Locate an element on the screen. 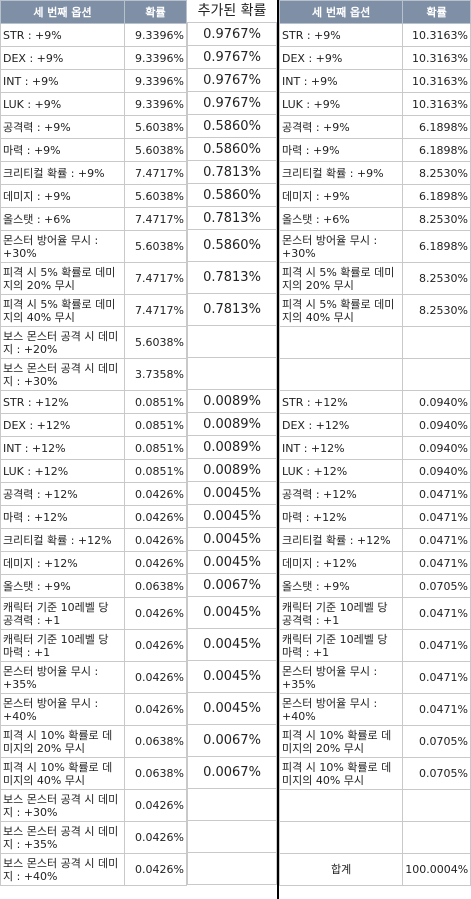  option-label: 캐릭터 기준 10레벨 당 공격력 : +1 is located at coordinates (62, 613).